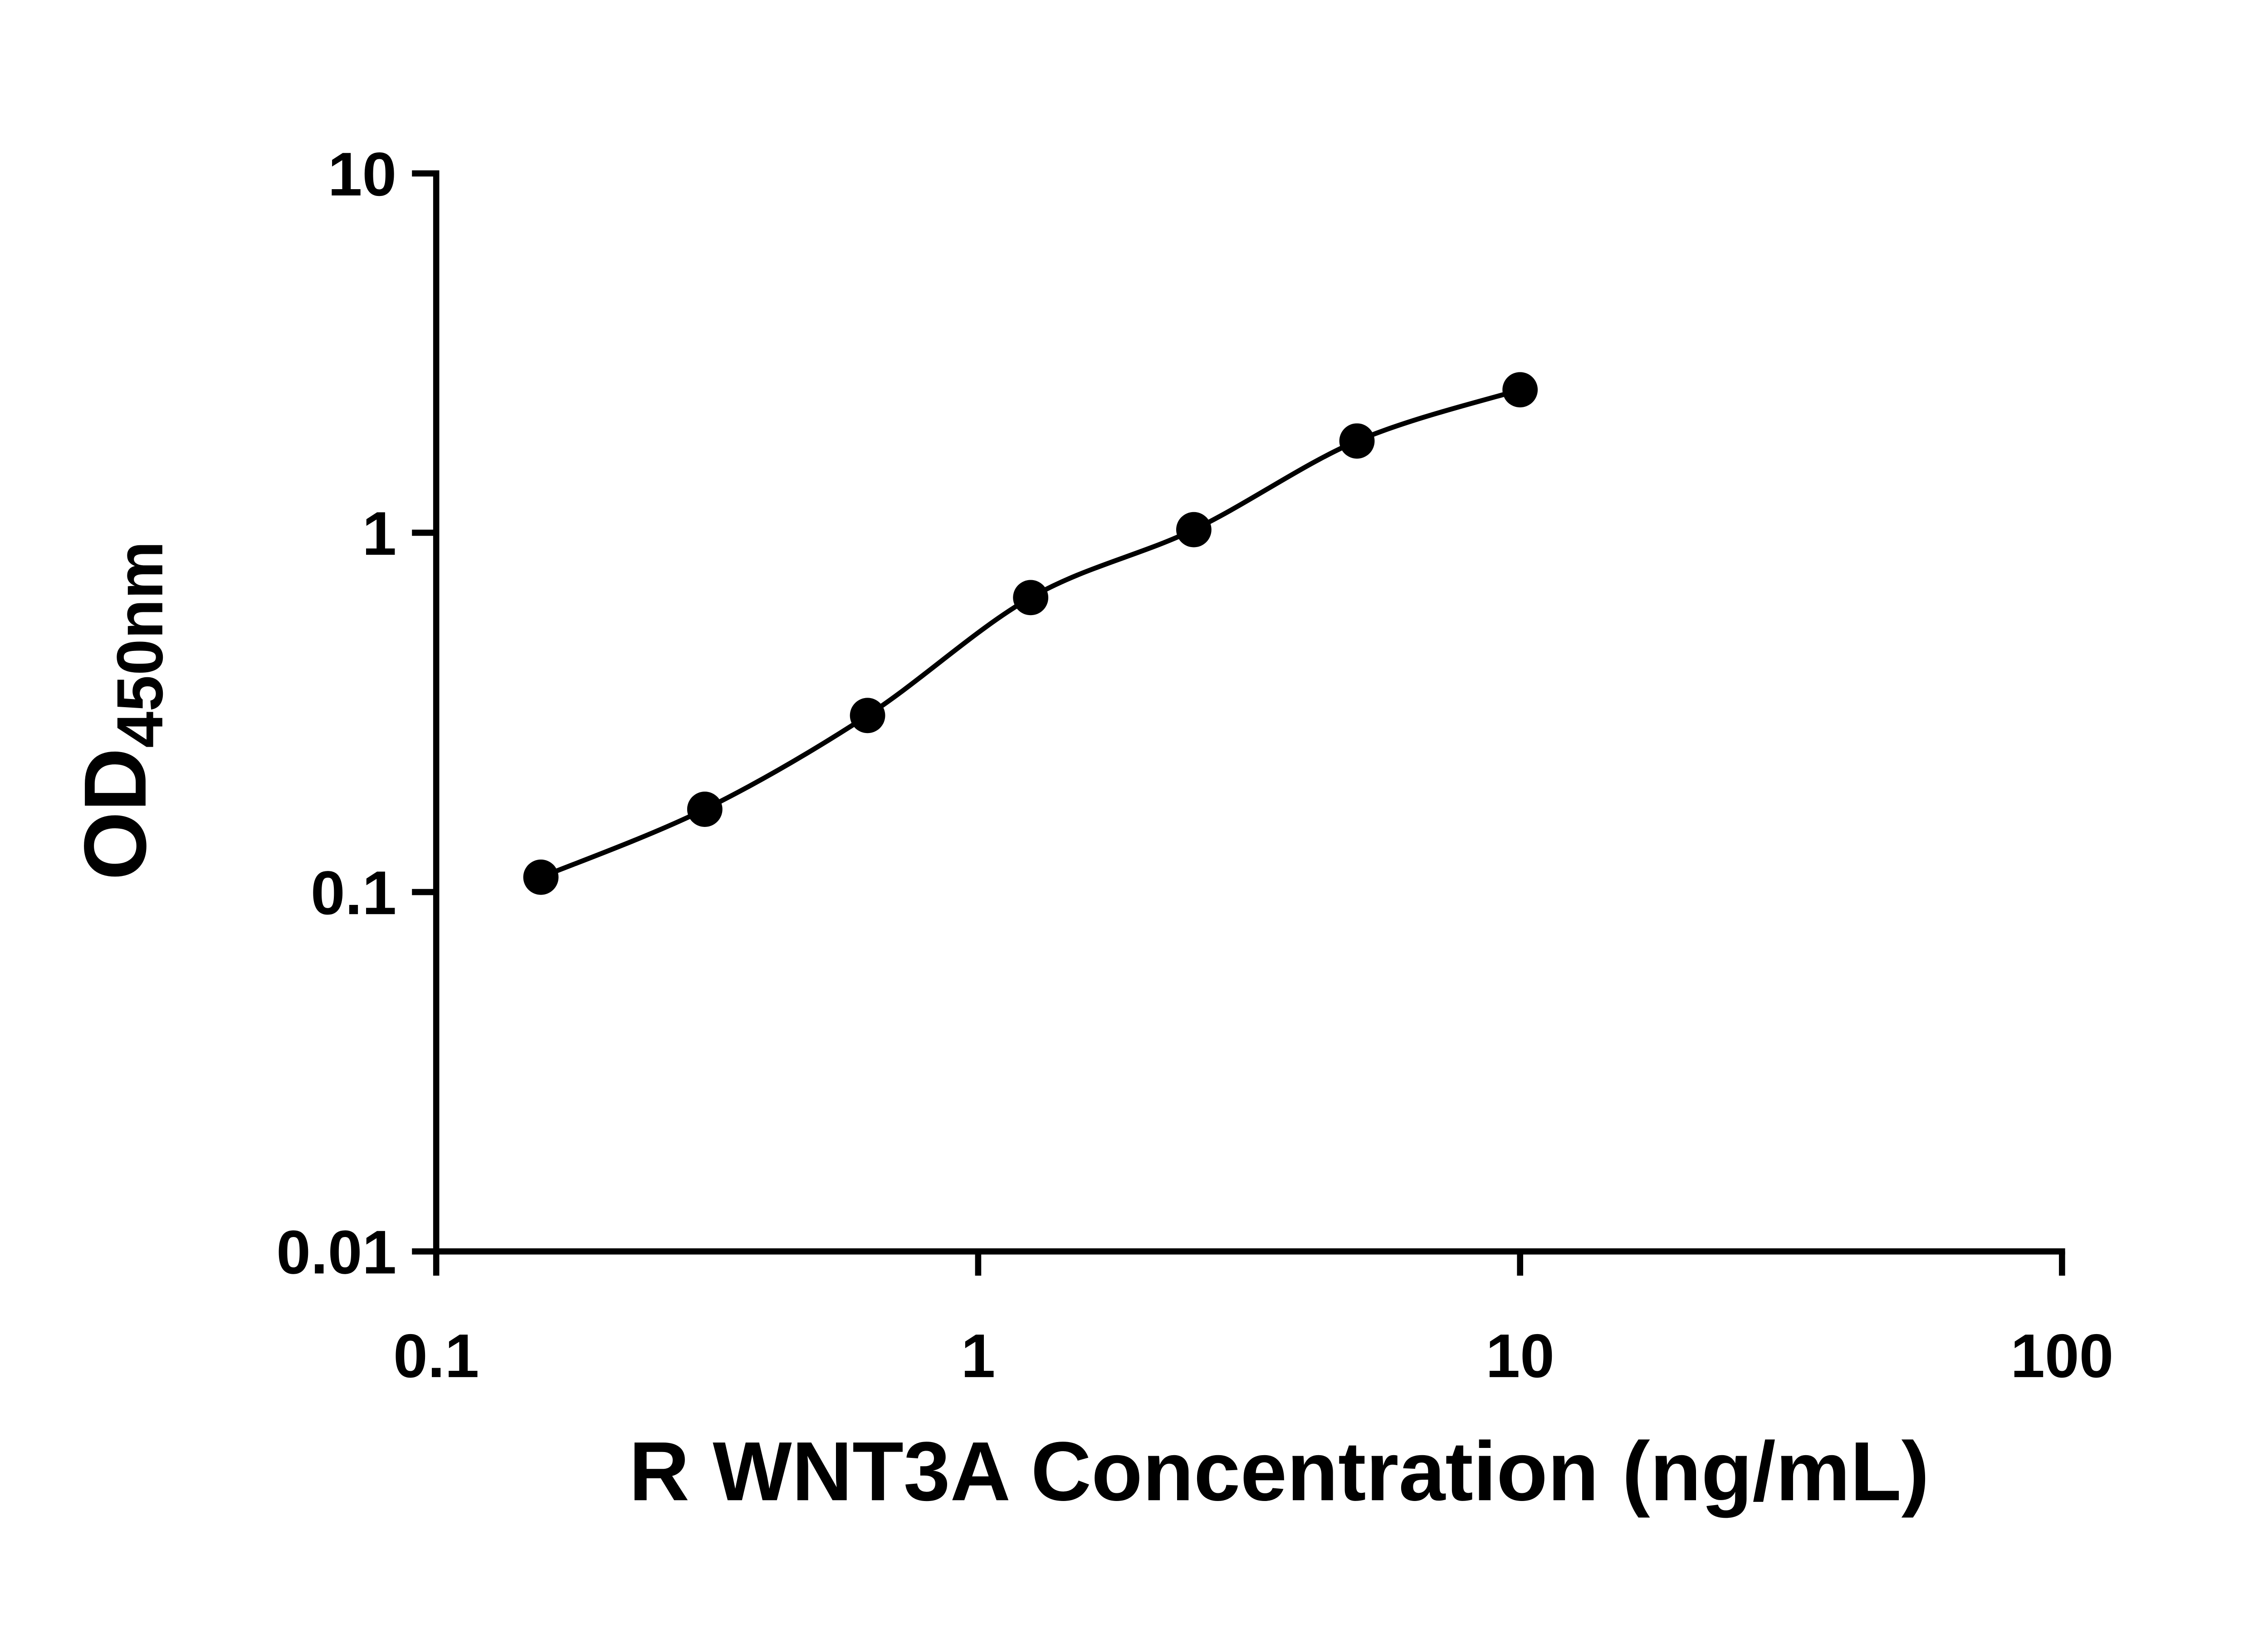  I want to click on x-axis-tick-label: 0.1, so click(436, 1355).